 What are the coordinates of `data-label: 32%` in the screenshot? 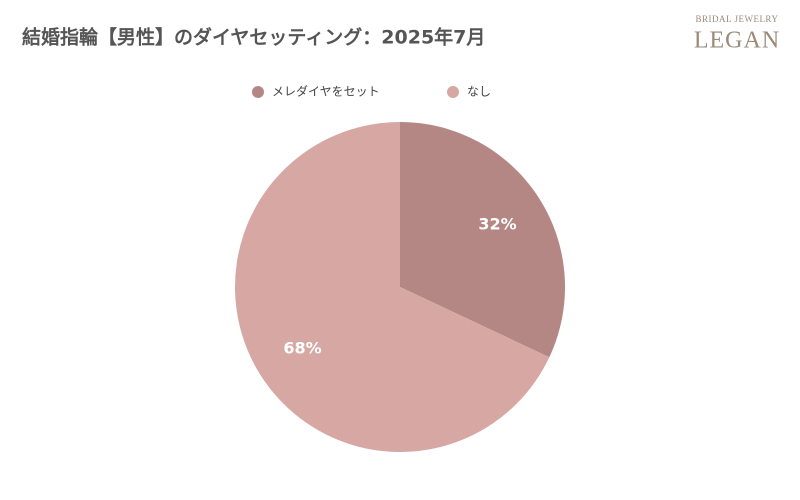 It's located at (497, 224).